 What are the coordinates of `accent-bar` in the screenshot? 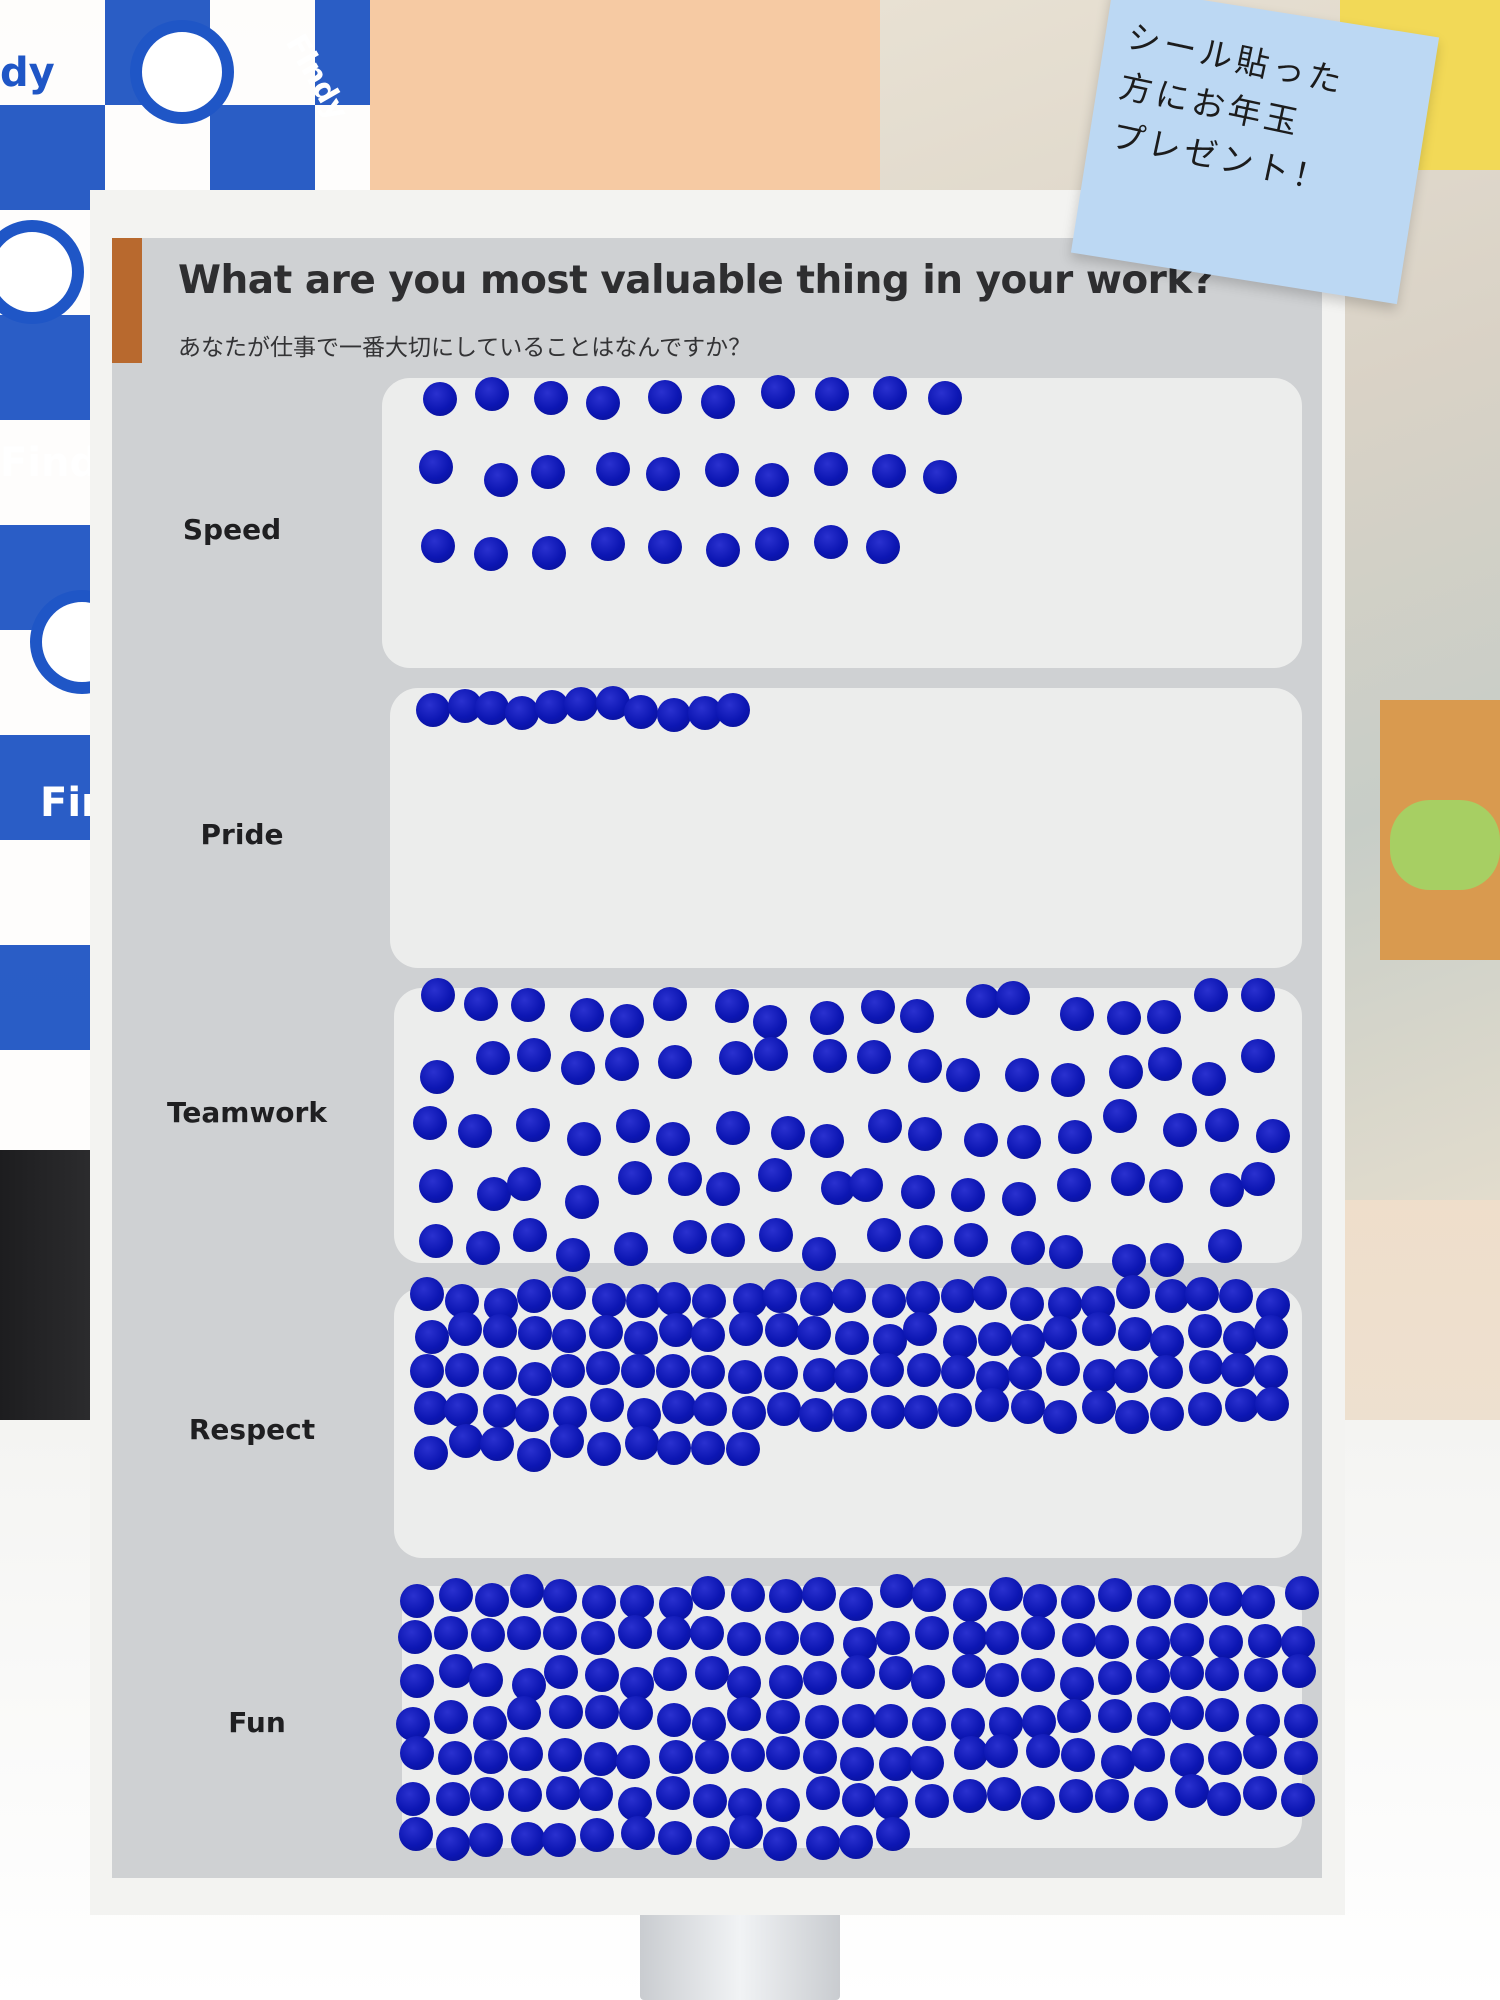 It's located at (127, 300).